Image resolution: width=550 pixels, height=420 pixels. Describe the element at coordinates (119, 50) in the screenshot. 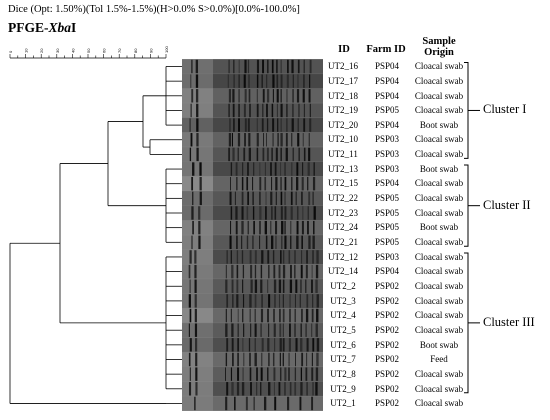

I see `scale-label: 70` at that location.